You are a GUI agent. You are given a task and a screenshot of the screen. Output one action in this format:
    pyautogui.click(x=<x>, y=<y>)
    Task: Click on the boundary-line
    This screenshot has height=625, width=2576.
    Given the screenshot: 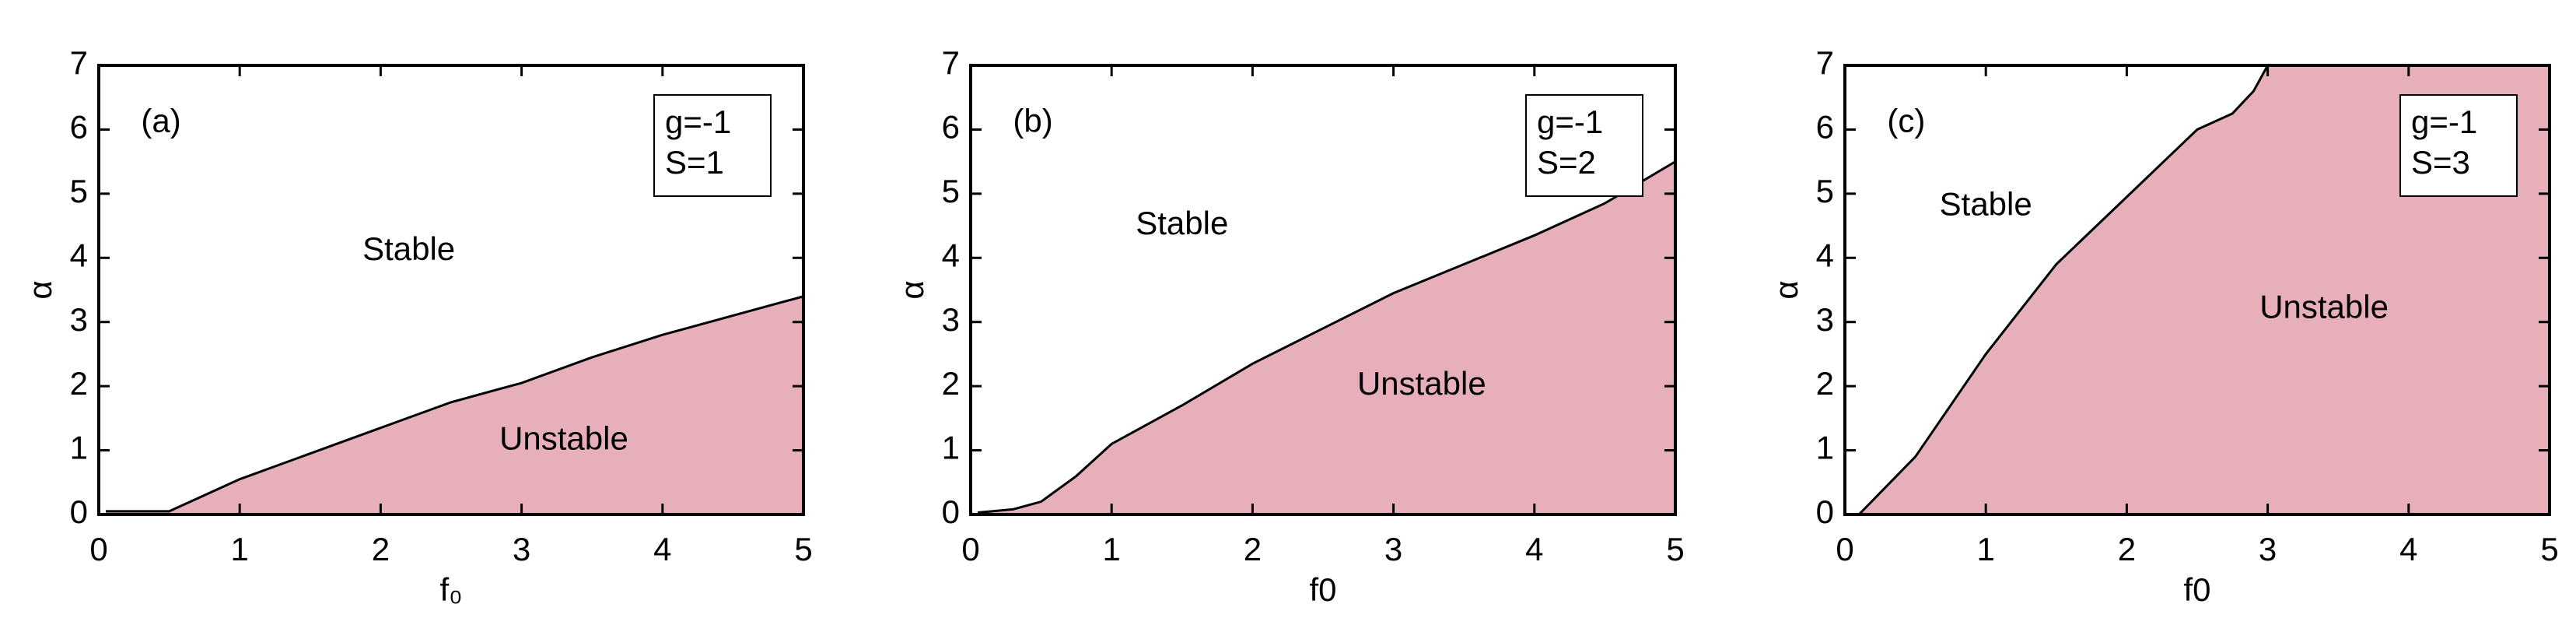 What is the action you would take?
    pyautogui.click(x=455, y=404)
    